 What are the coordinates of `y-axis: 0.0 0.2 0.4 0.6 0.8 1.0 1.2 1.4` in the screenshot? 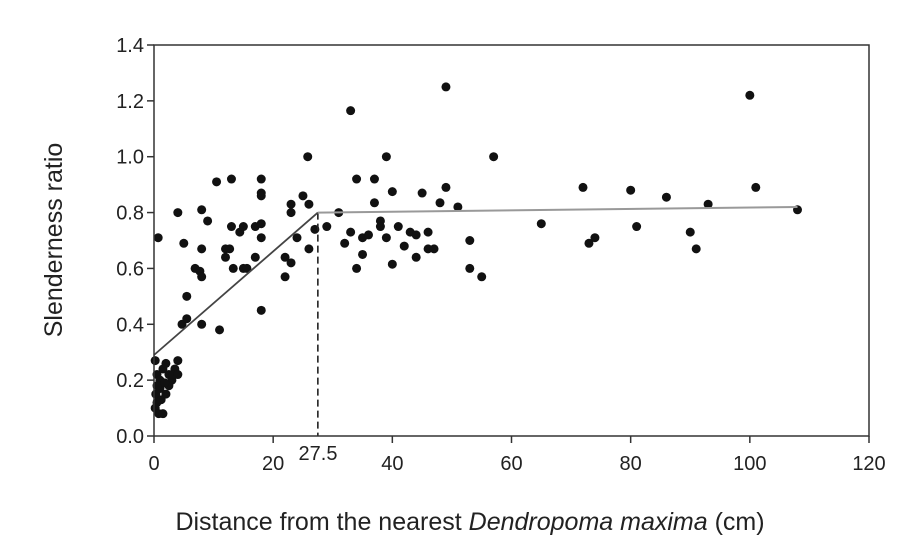 It's located at (135, 241).